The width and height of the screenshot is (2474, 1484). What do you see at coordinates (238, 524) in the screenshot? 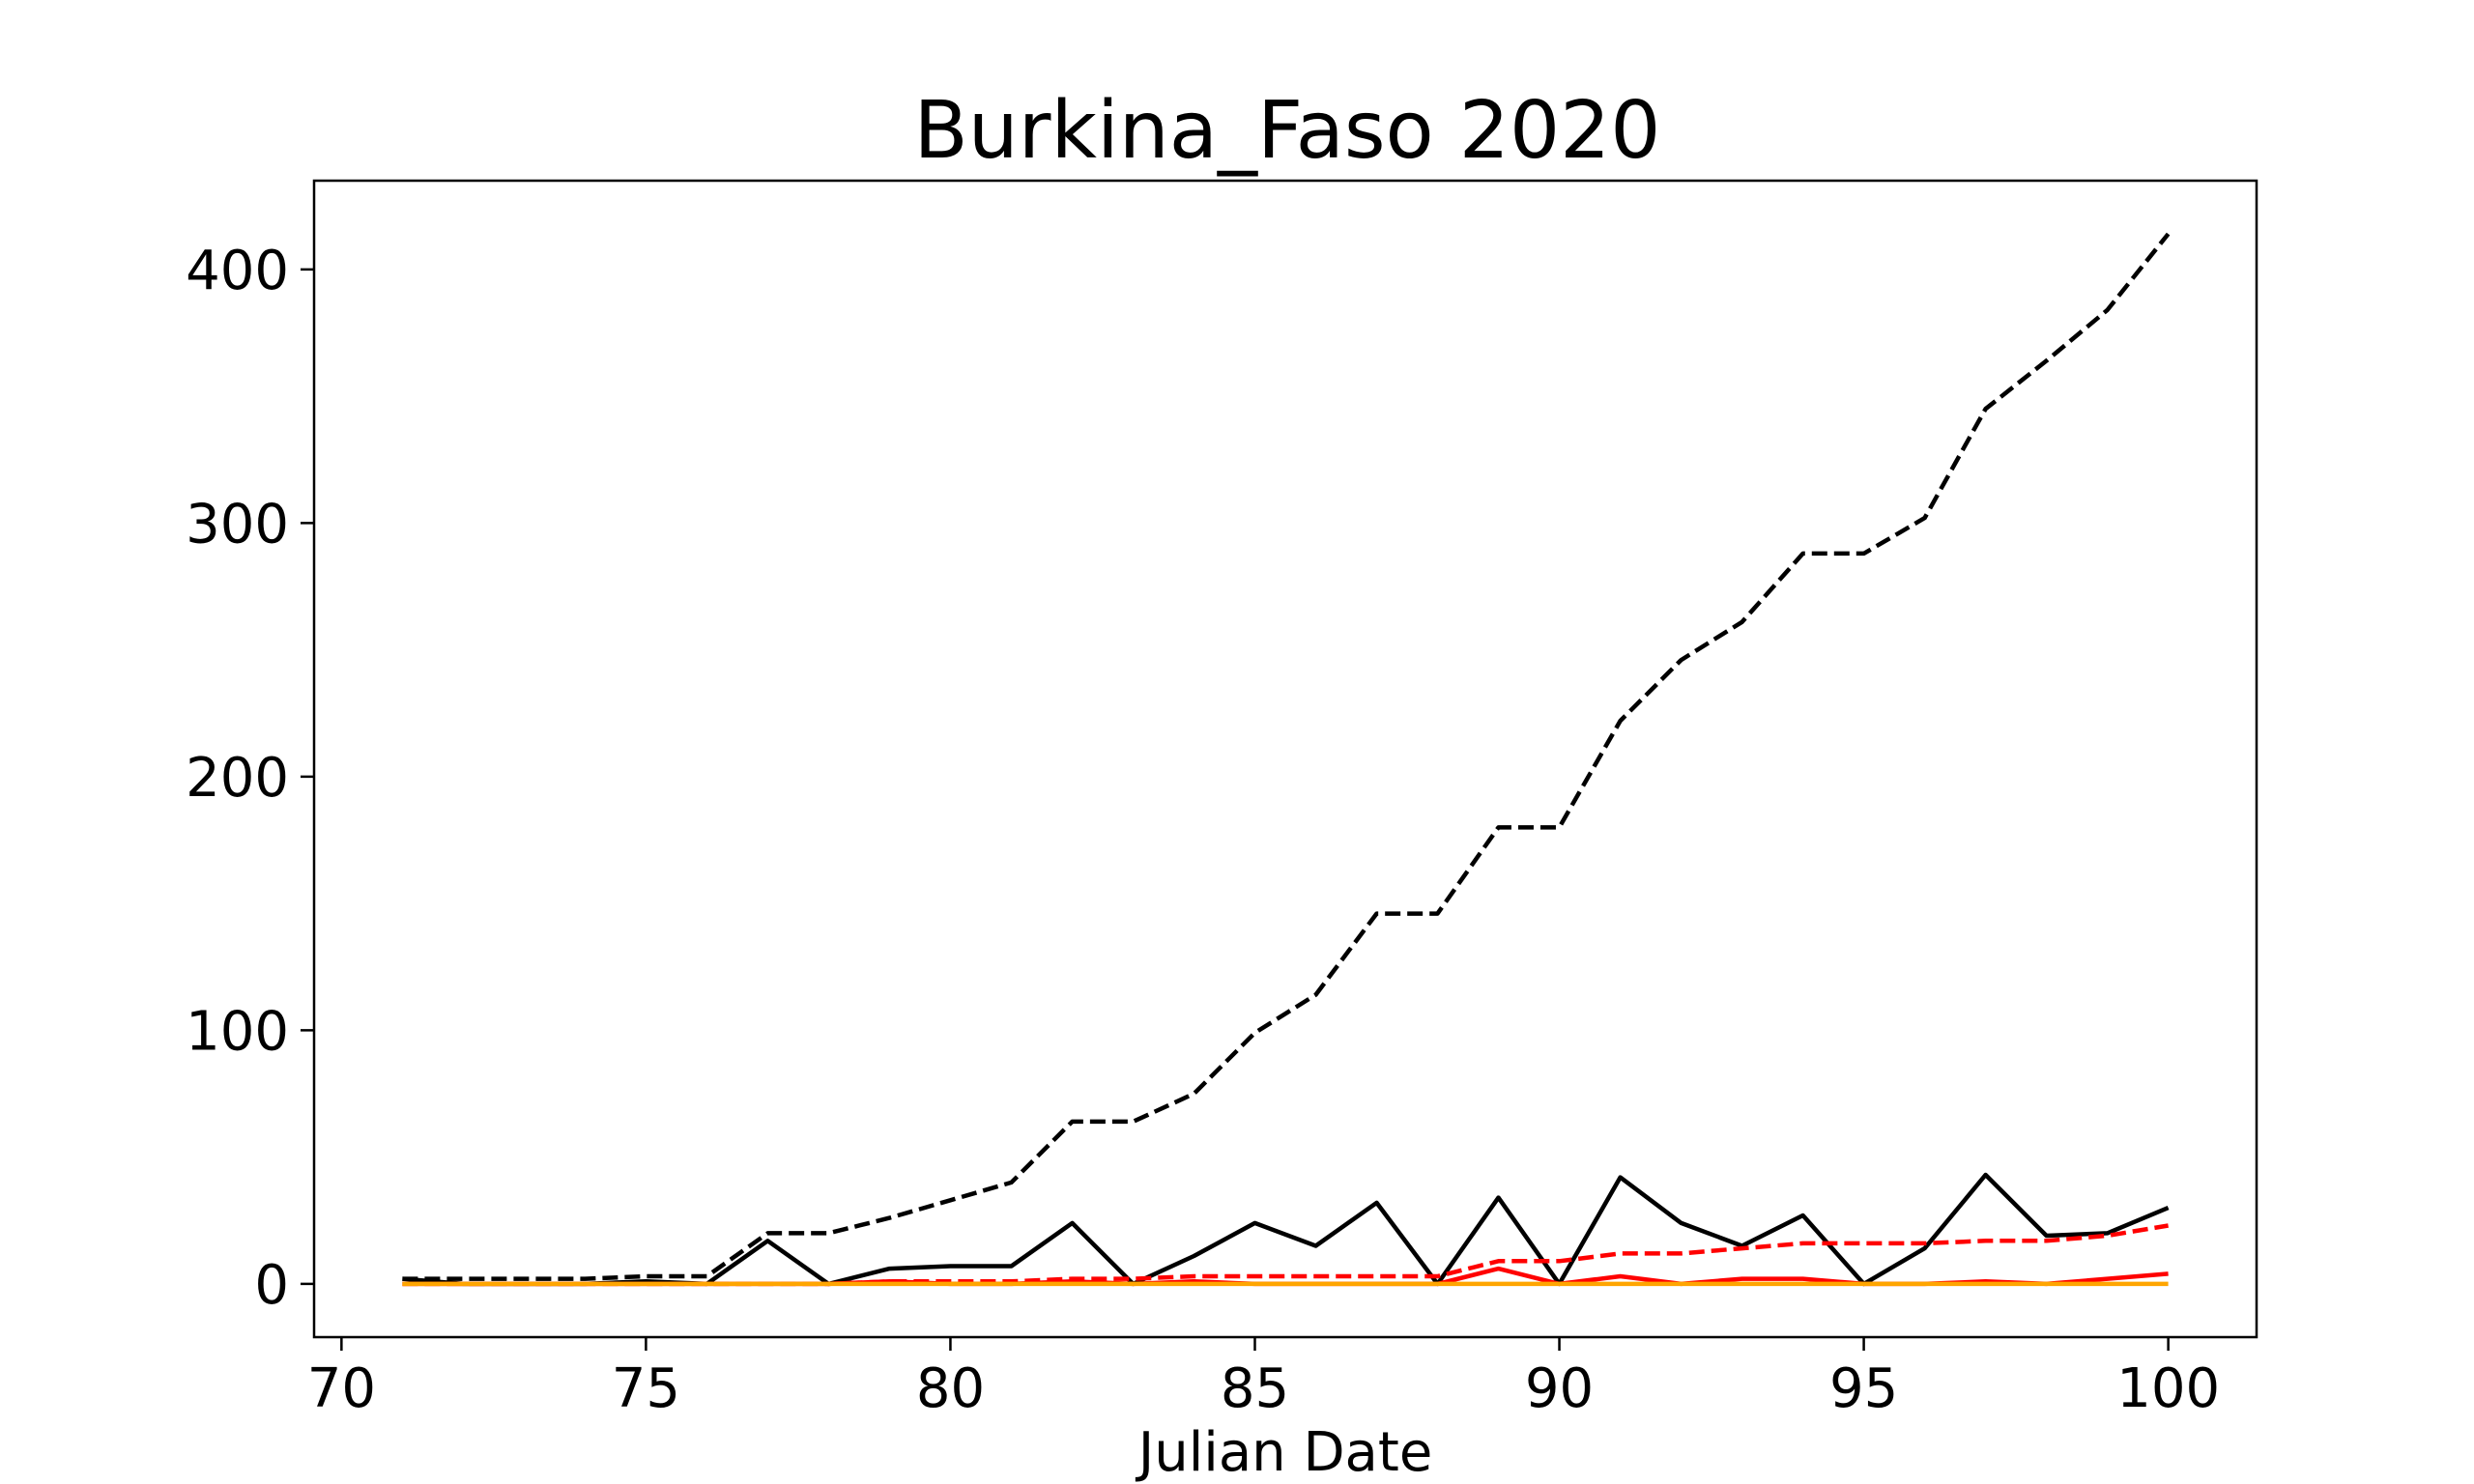
I see `y-tick-label: 300` at bounding box center [238, 524].